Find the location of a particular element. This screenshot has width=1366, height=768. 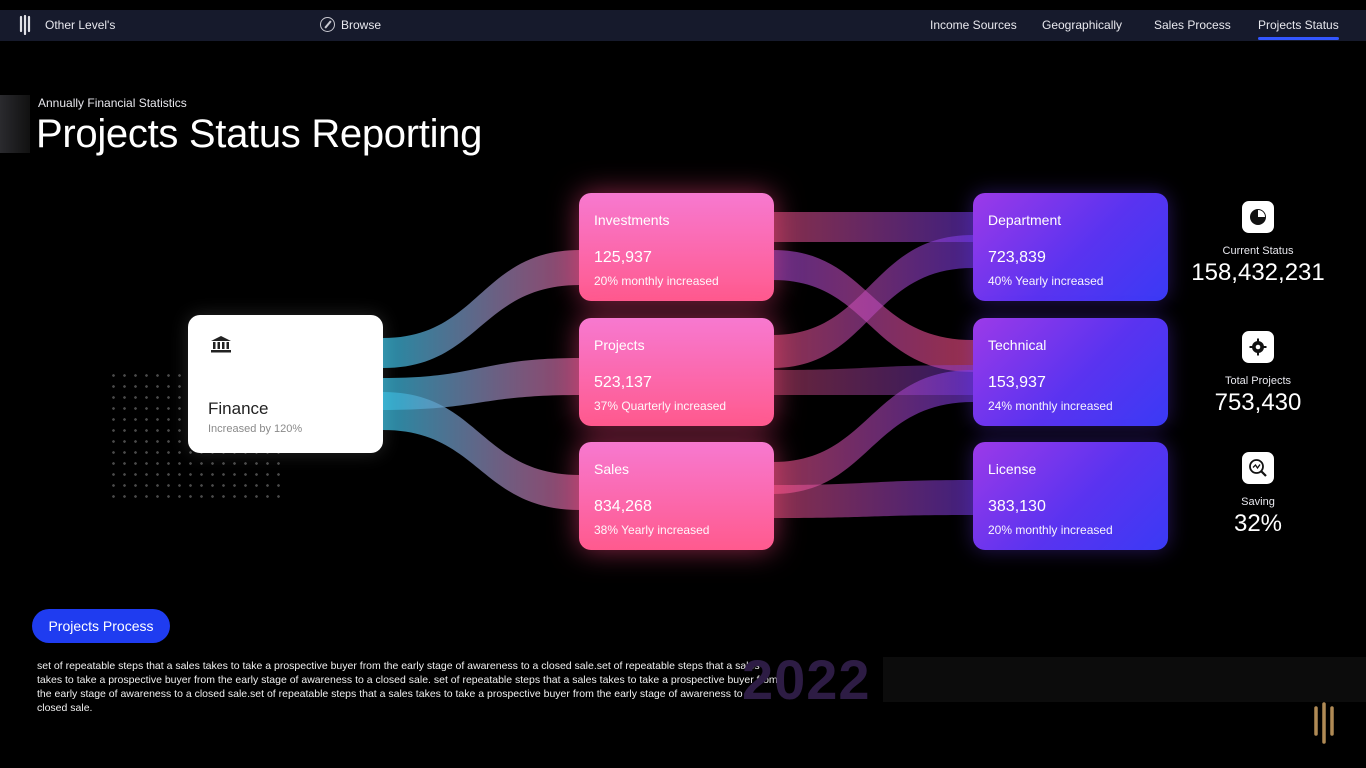

flow-finance-investments is located at coordinates (481, 309).